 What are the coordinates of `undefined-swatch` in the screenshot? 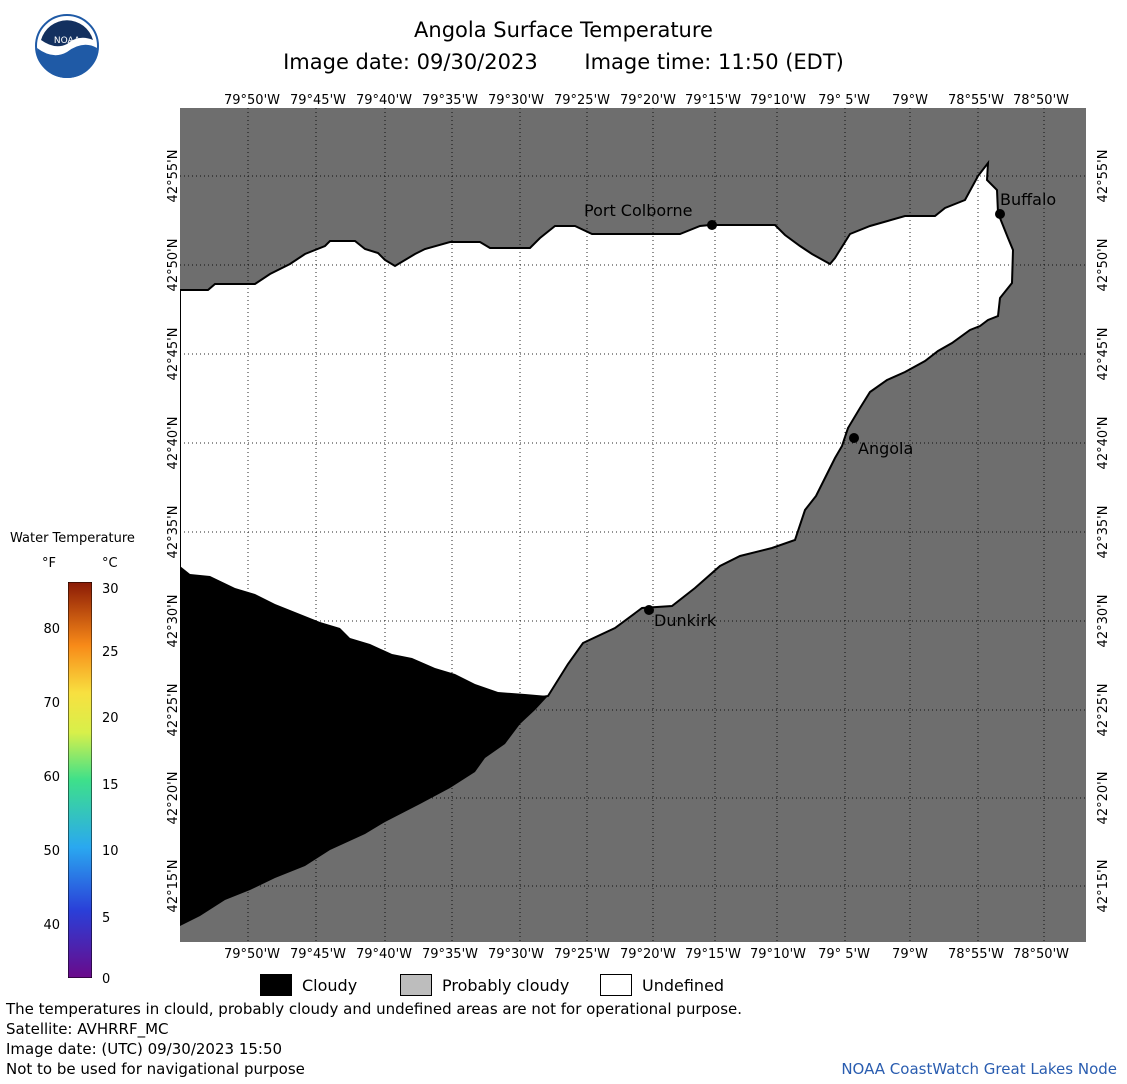 It's located at (616, 985).